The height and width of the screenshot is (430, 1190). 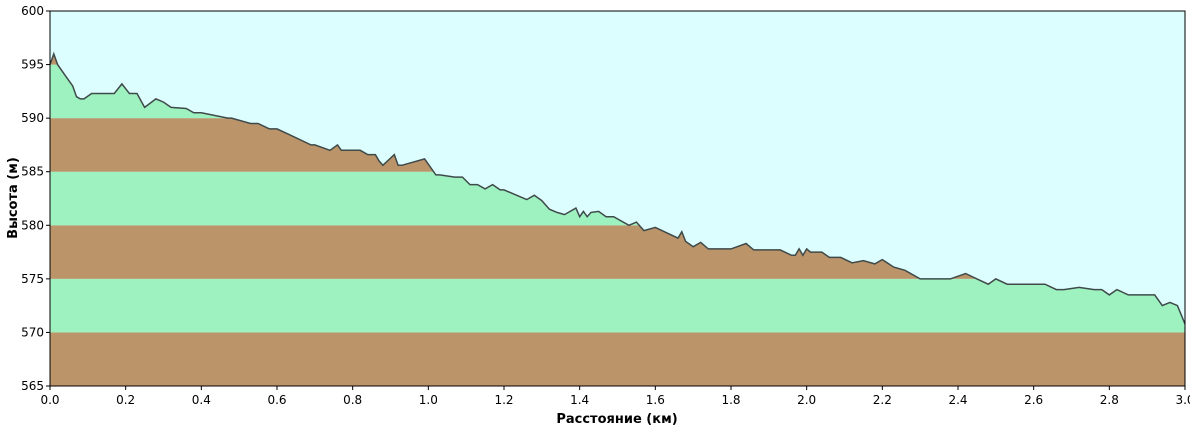 I want to click on y-tick-label: 600, so click(x=32, y=11).